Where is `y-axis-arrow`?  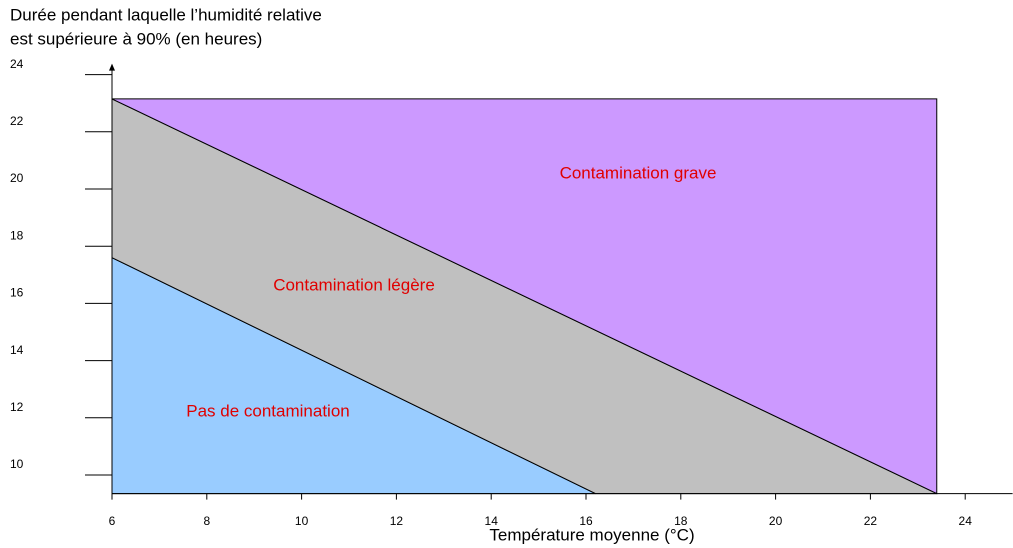
y-axis-arrow is located at coordinates (112, 67).